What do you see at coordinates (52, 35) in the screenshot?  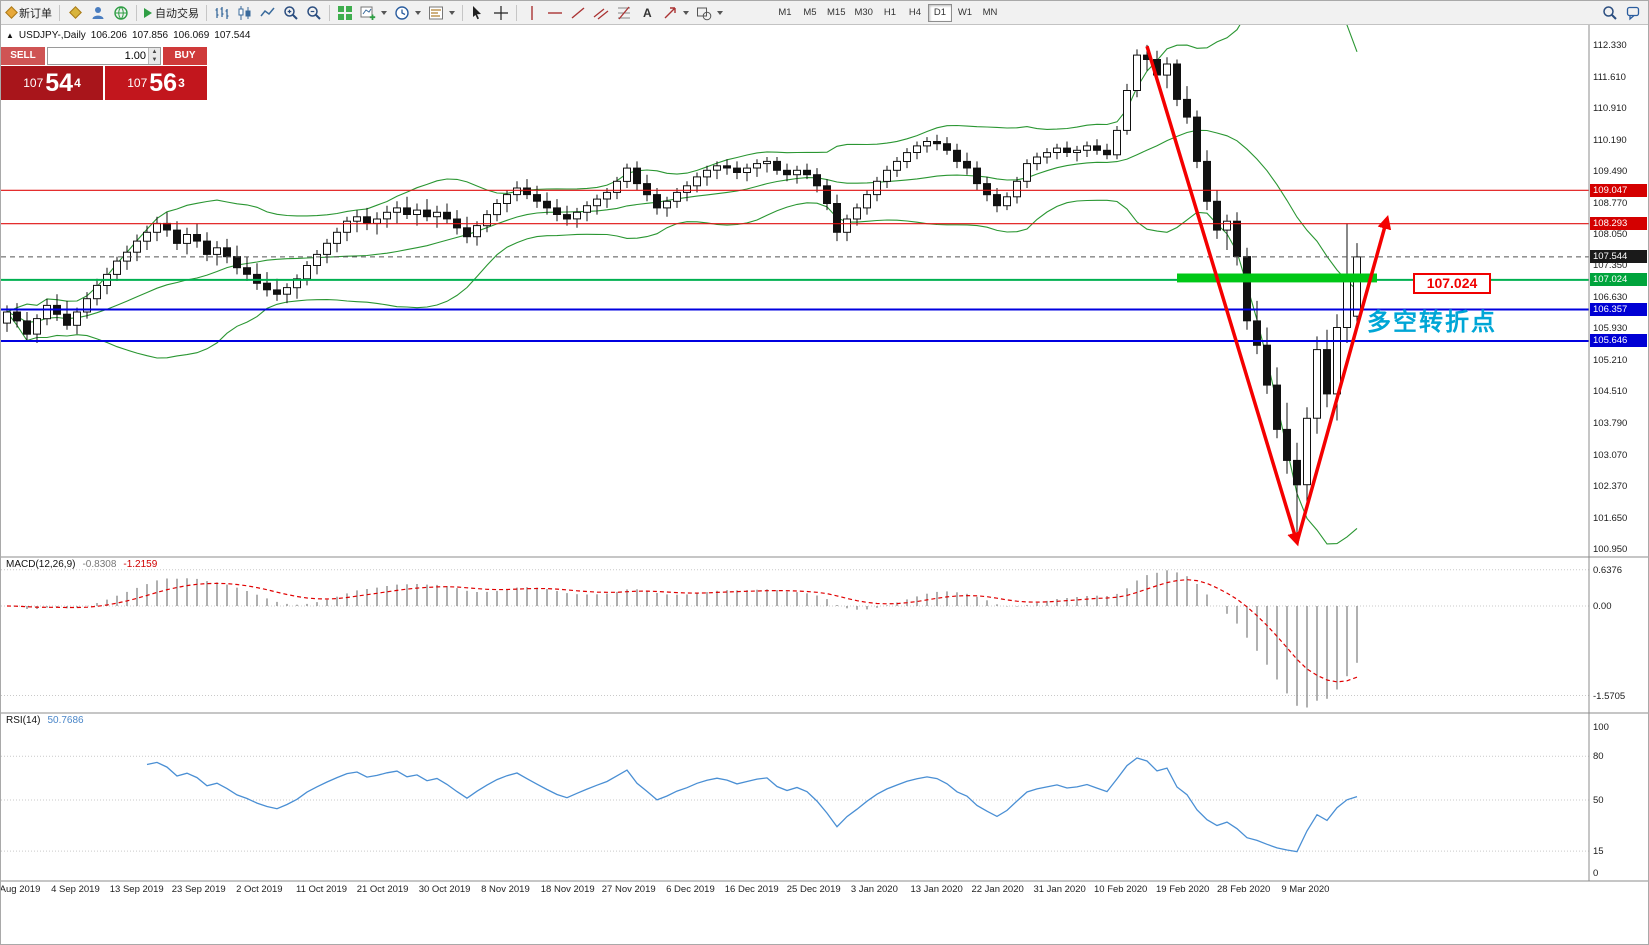 I see `symbol-name: USDJPY-,Daily` at bounding box center [52, 35].